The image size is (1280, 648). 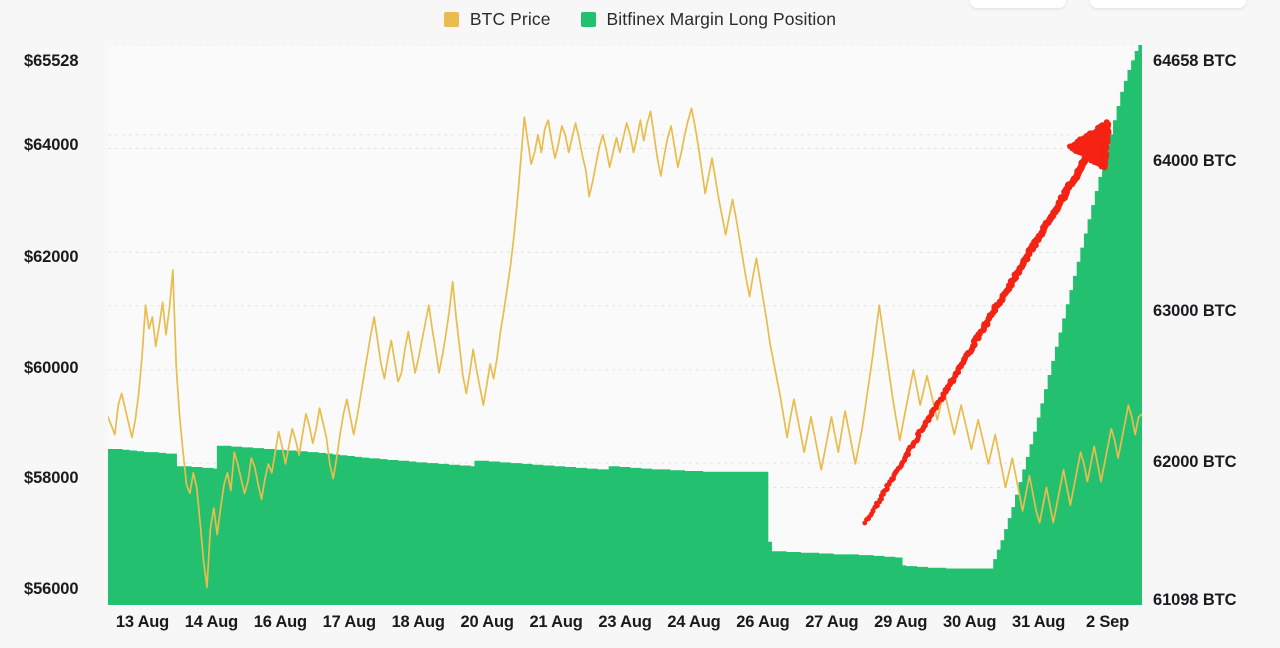 What do you see at coordinates (588, 19) in the screenshot?
I see `legend-swatch-margin-long` at bounding box center [588, 19].